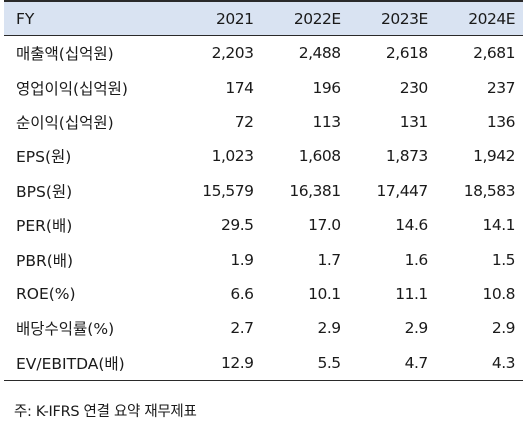  I want to click on cell-value: 230, so click(414, 87).